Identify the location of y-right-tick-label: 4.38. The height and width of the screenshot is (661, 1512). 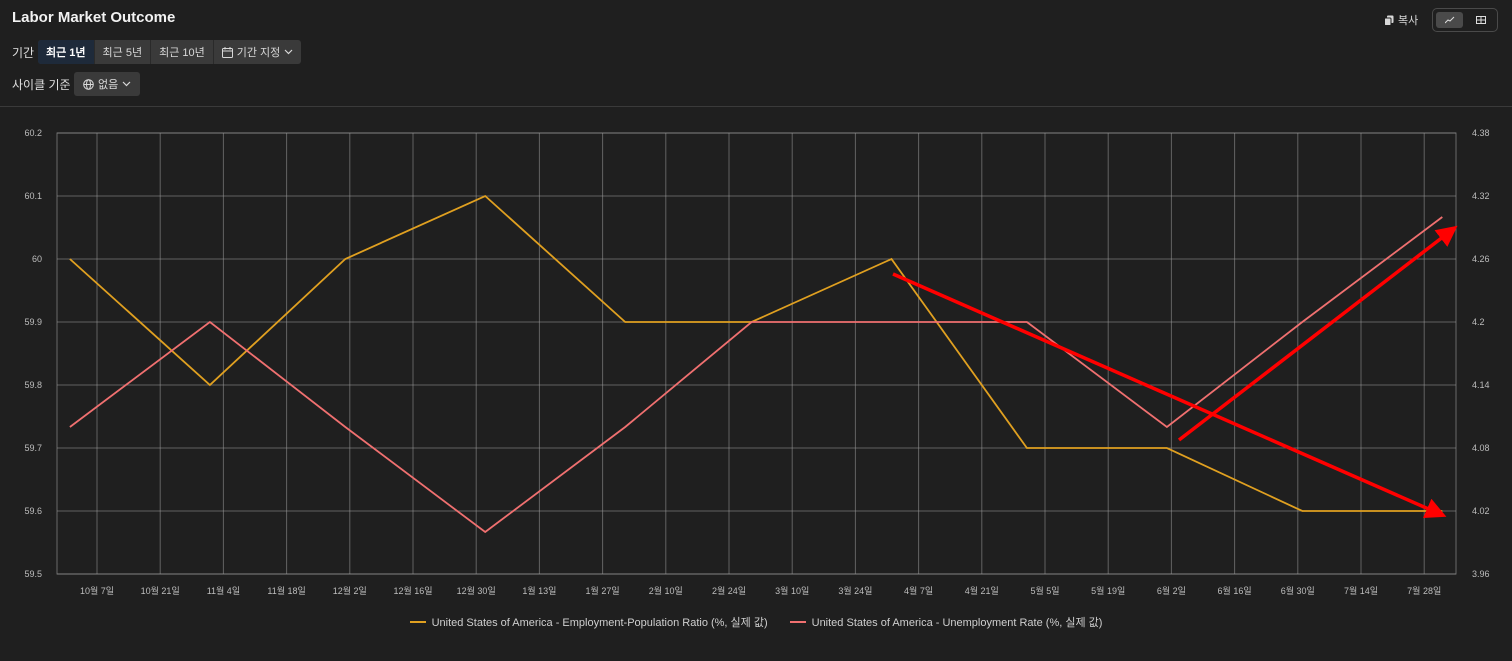
(1481, 133).